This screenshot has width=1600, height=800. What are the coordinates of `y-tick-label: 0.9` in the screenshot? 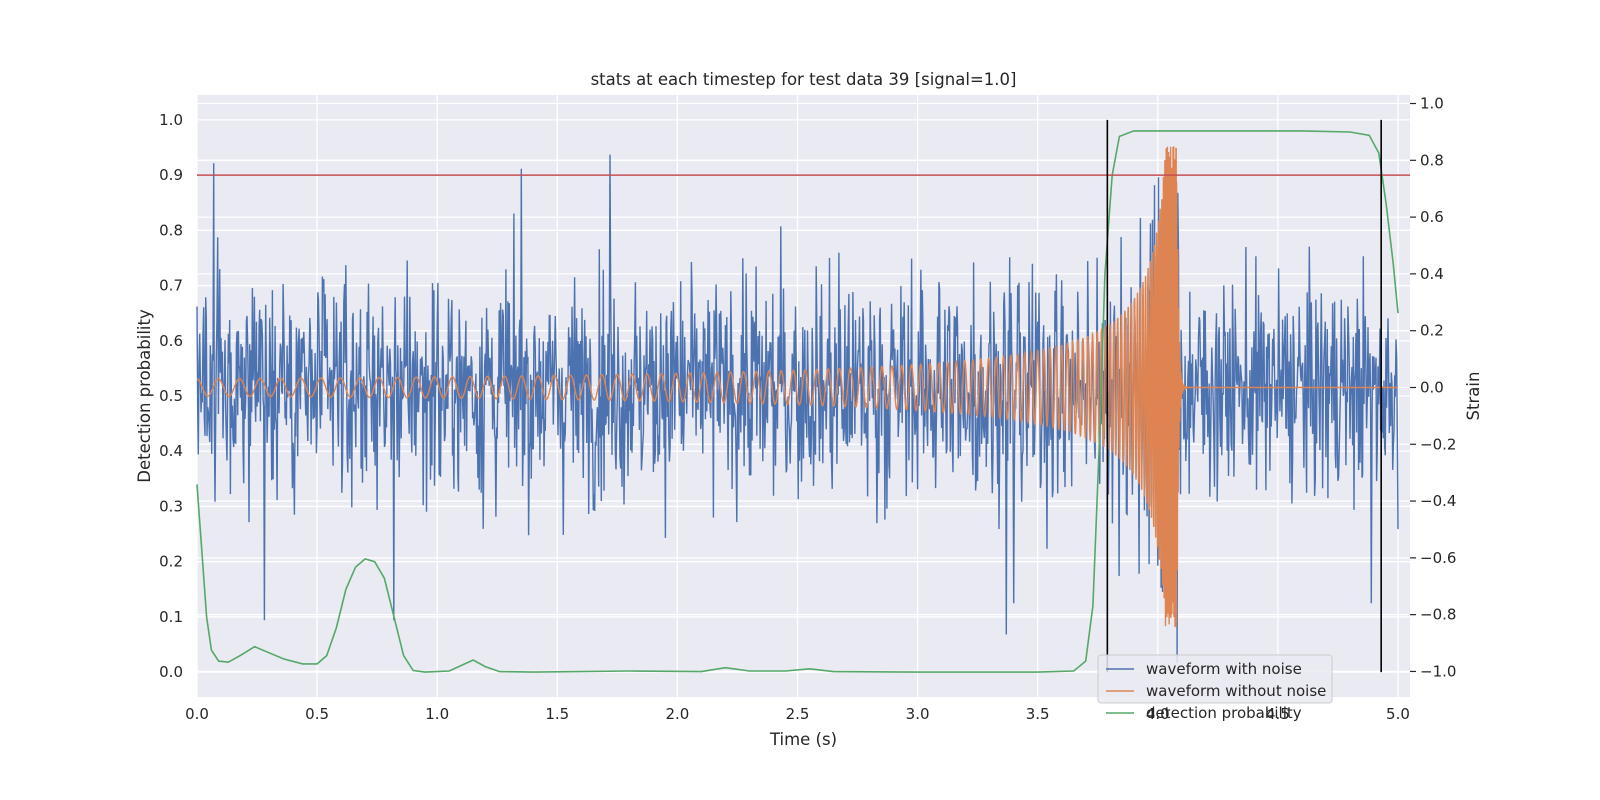 It's located at (171, 175).